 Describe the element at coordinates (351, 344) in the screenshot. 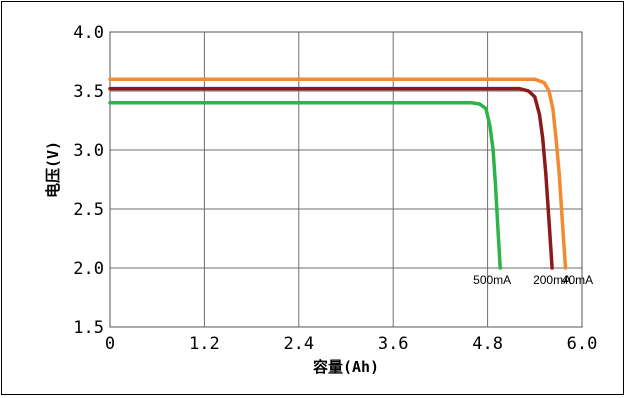

I see `x-tick-labels: 0 1.2 2.4 3.6 4.8 6.0` at that location.